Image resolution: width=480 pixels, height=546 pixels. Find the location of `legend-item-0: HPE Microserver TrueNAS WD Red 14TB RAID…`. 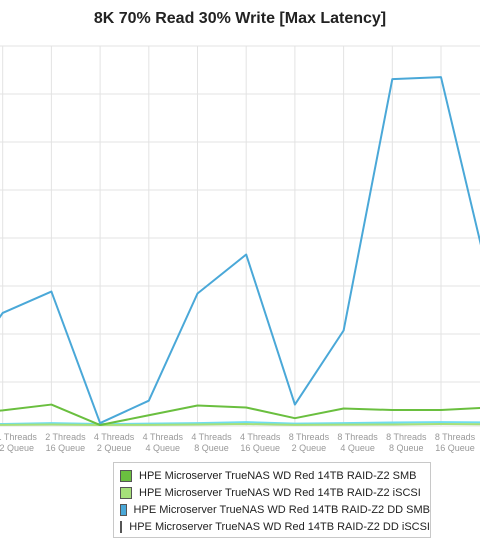

legend-item-0: HPE Microserver TrueNAS WD Red 14TB RAID… is located at coordinates (275, 475).